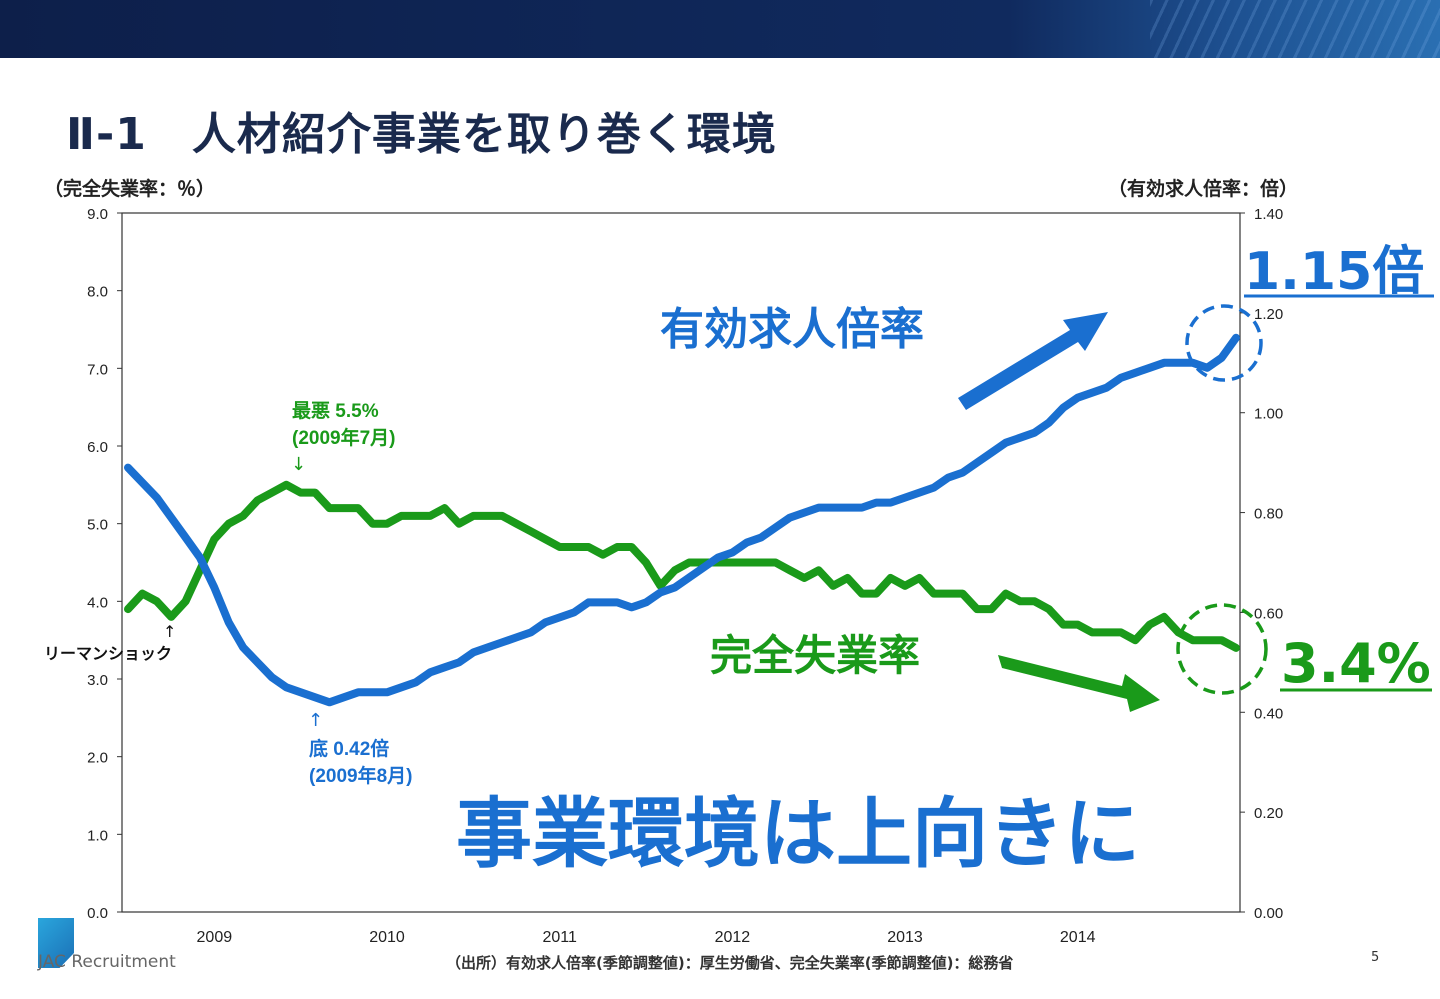 Image resolution: width=1440 pixels, height=999 pixels. Describe the element at coordinates (344, 437) in the screenshot. I see `unemployment-worst-date: (2009年7月)` at that location.